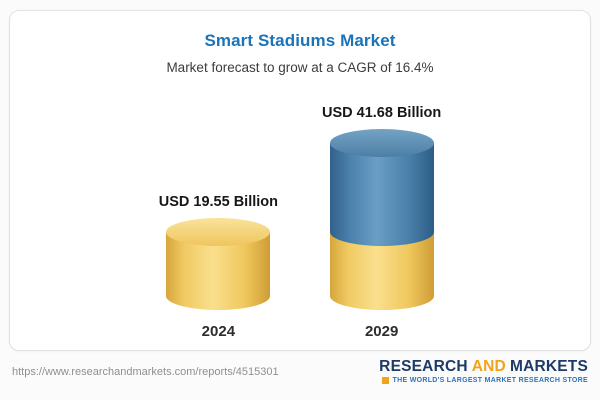 This screenshot has height=400, width=600. I want to click on bar-group-2024: USD 19.55 Billion 2024, so click(218, 267).